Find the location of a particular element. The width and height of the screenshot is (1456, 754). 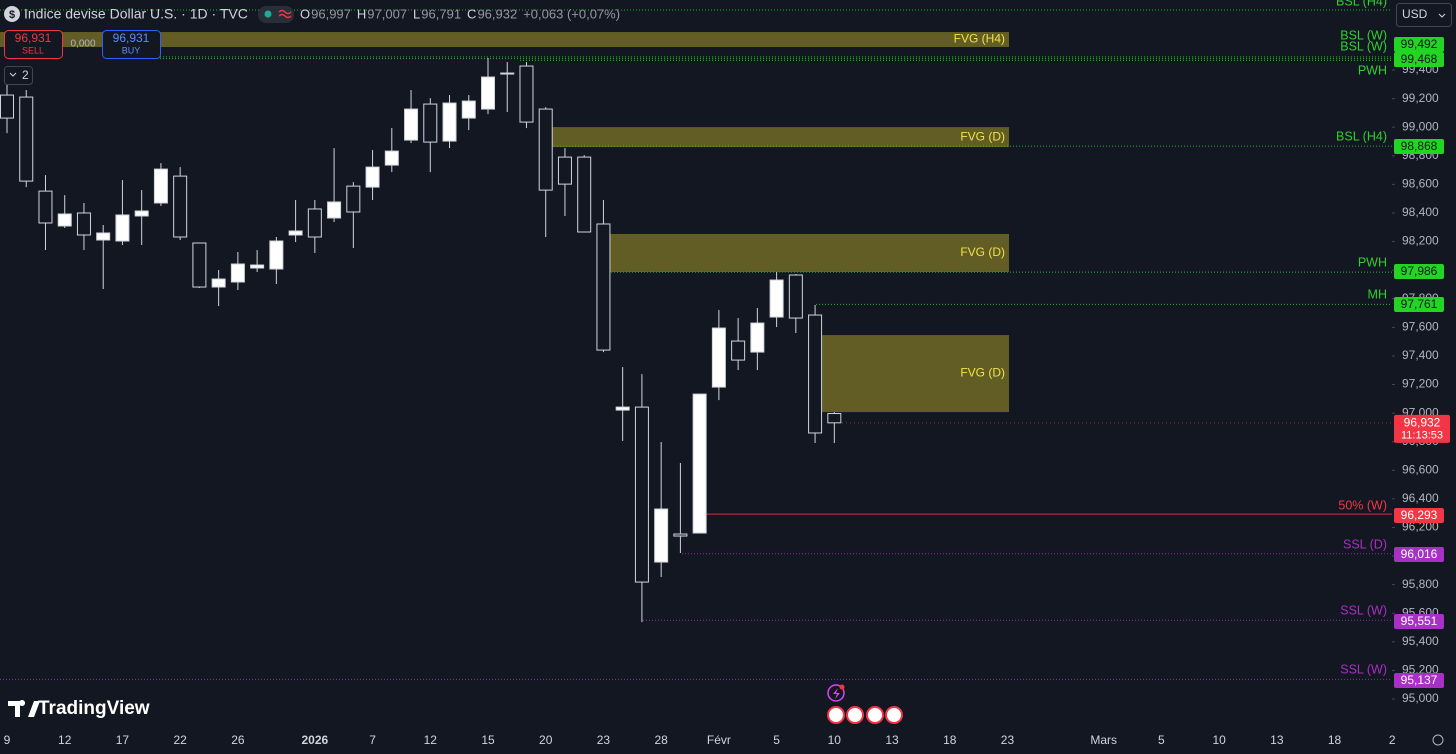

y-tick-label: 97,400 is located at coordinates (1420, 355).